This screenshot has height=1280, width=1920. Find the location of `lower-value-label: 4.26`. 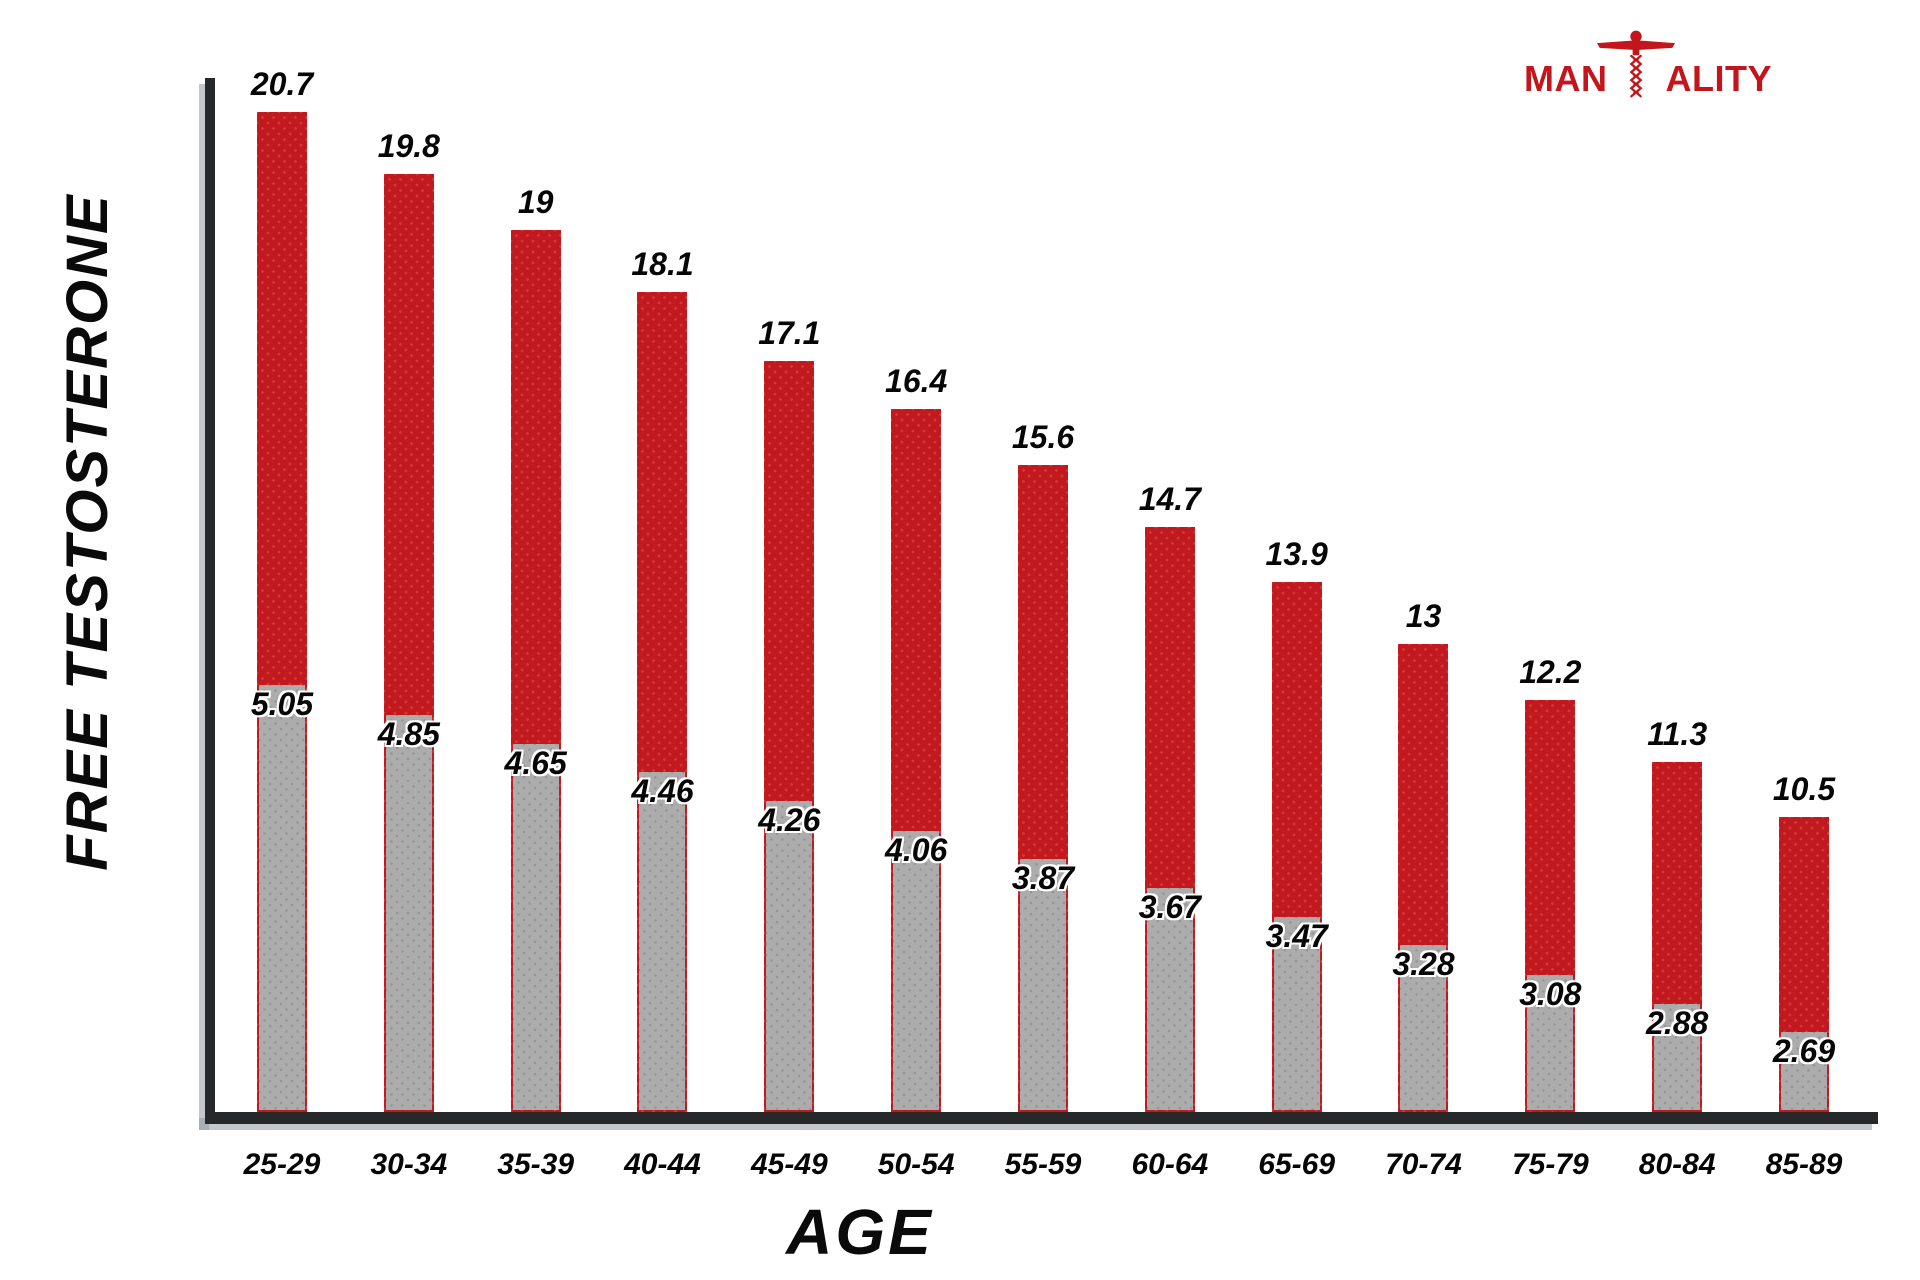

lower-value-label: 4.26 is located at coordinates (789, 820).